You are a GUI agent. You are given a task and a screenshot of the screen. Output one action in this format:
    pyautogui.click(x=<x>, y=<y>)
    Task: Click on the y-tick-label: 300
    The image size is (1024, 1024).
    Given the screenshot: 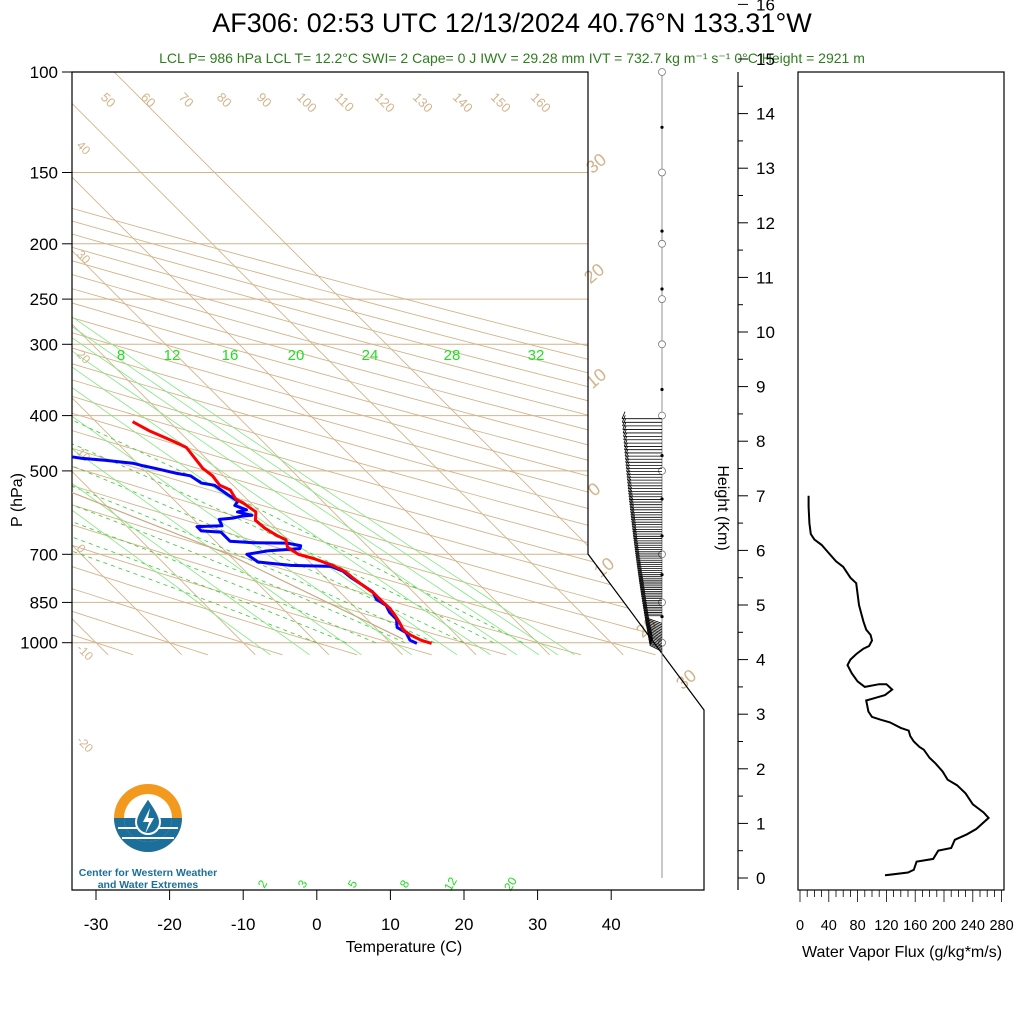 What is the action you would take?
    pyautogui.click(x=44, y=344)
    